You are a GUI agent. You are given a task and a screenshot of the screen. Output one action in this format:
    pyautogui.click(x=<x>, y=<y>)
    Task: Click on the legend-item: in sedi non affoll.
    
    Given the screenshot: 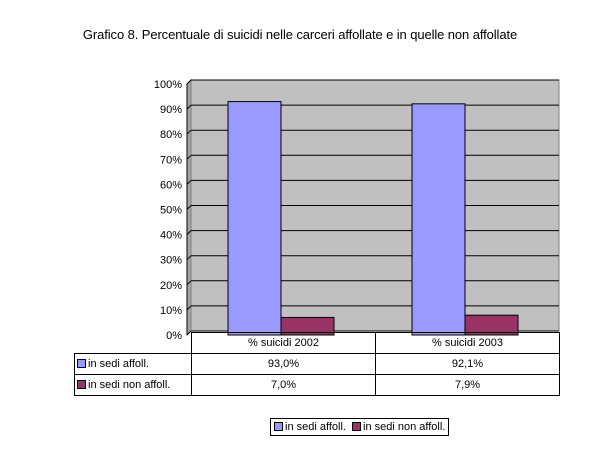 What is the action you would take?
    pyautogui.click(x=398, y=427)
    